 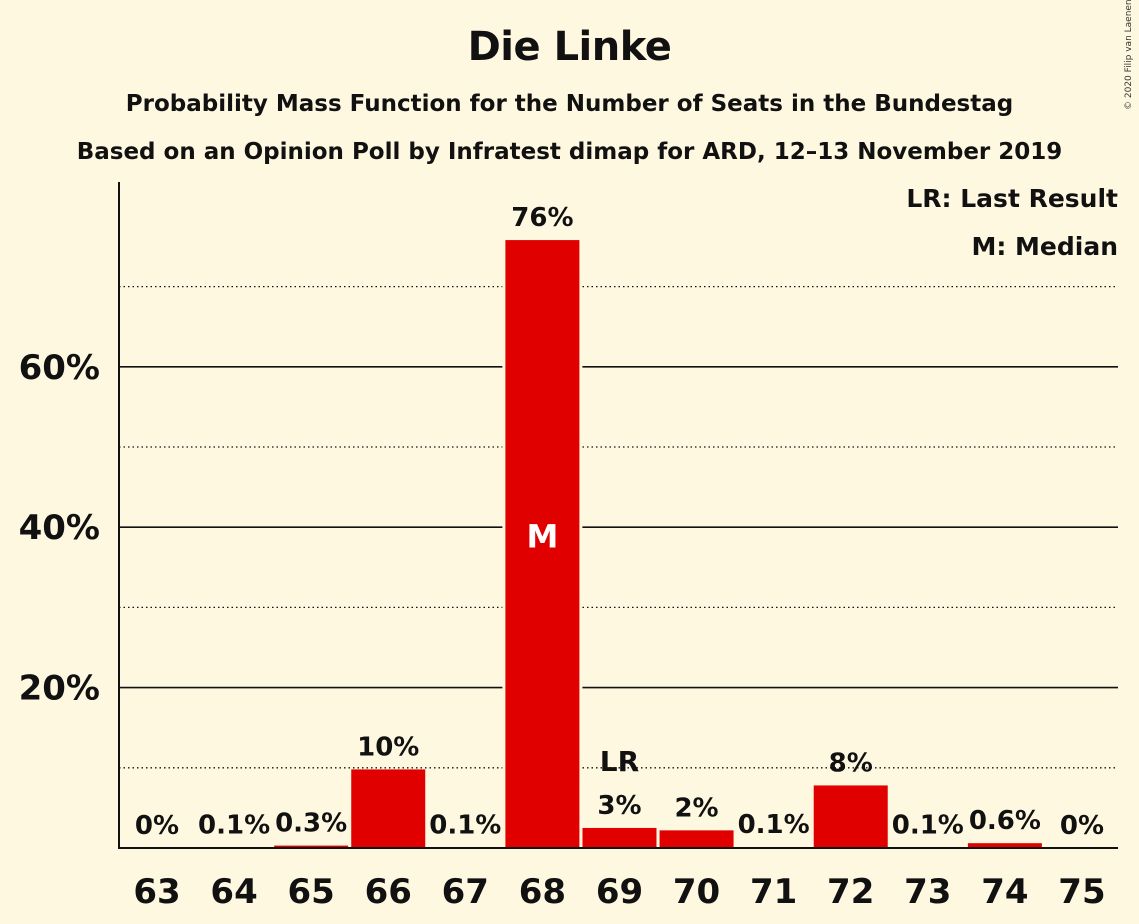 I want to click on y-tick-label: 60%, so click(x=59, y=368).